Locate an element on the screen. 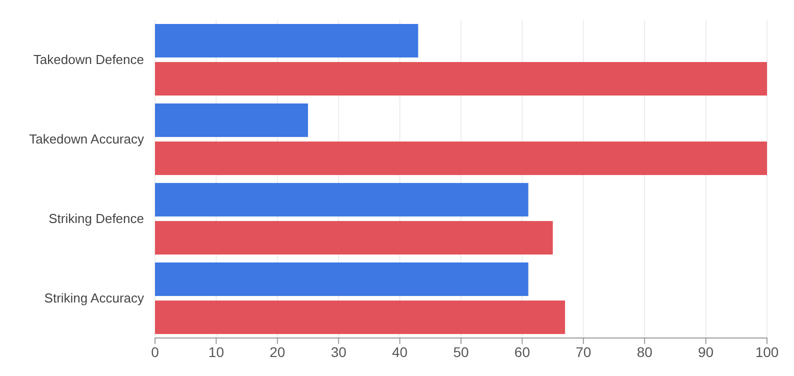 This screenshot has width=794, height=376. y-tick-label: Striking Defence is located at coordinates (96, 218).